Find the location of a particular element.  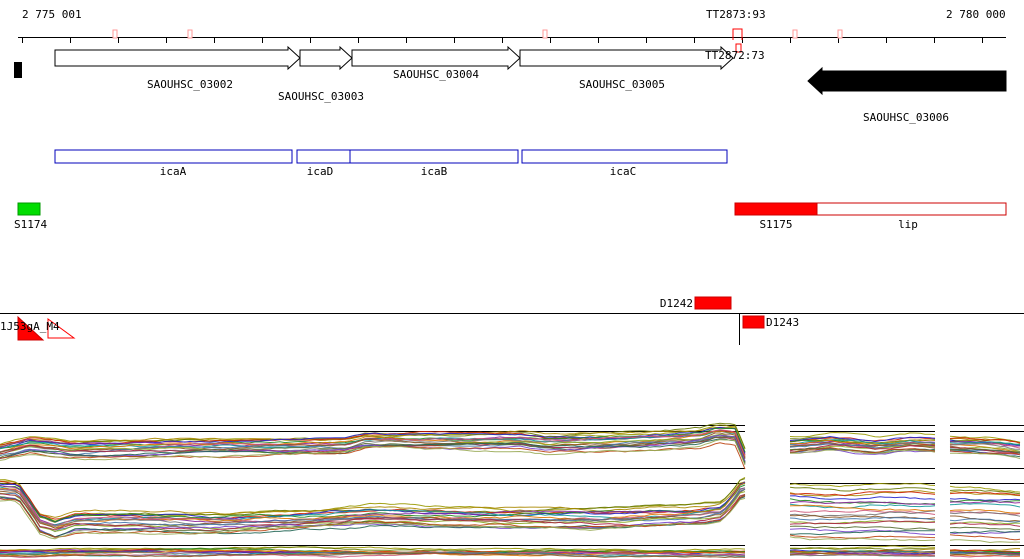

feature-box-d1243 is located at coordinates (753, 322).